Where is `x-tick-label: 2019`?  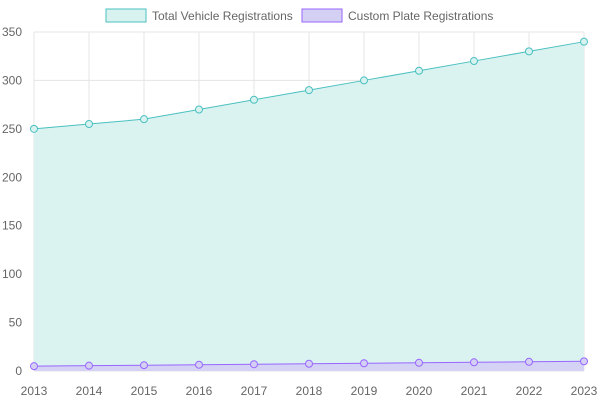 x-tick-label: 2019 is located at coordinates (364, 391).